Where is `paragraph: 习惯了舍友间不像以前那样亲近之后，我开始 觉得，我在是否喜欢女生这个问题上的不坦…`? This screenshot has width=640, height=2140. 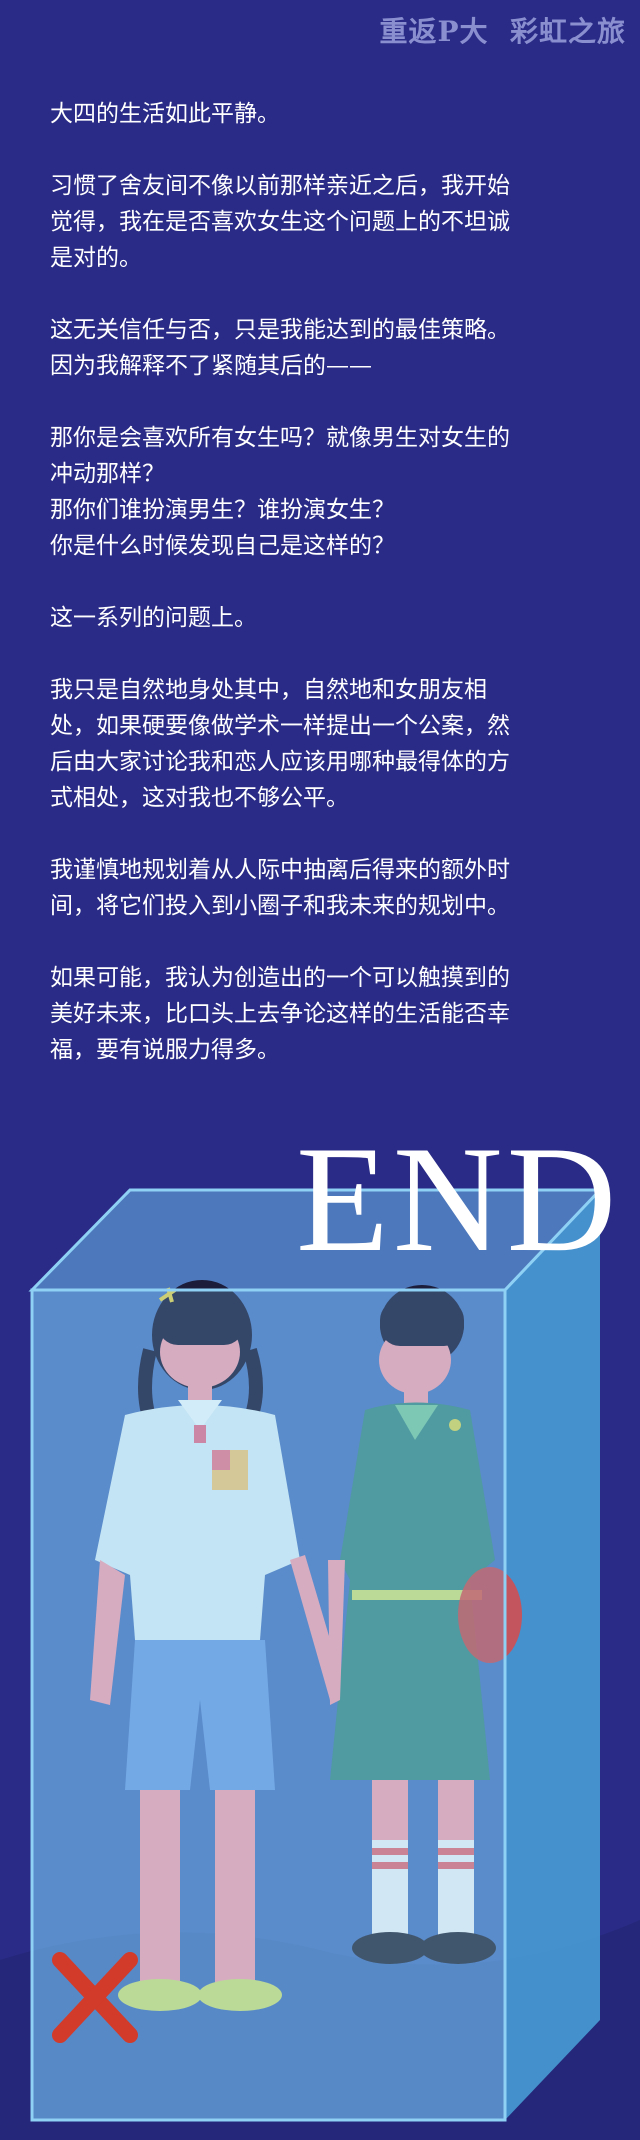
paragraph: 习惯了舍友间不像以前那样亲近之后，我开始 觉得，我在是否喜欢女生这个问题上的不坦… is located at coordinates (280, 222).